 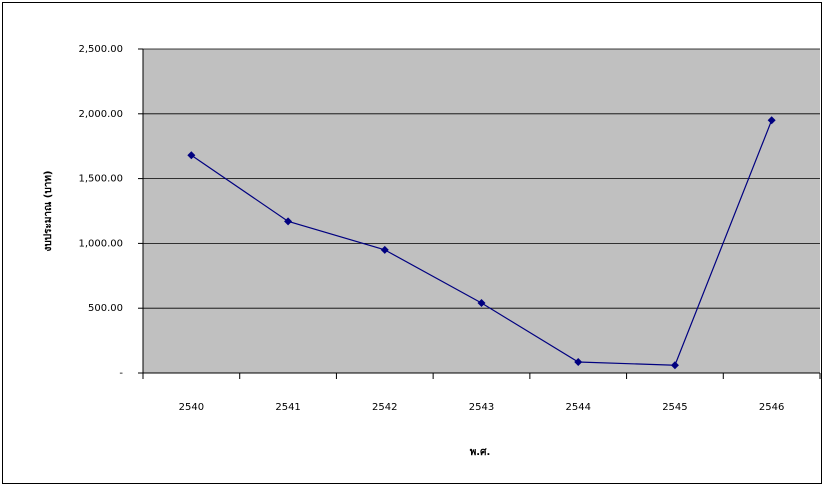 What do you see at coordinates (480, 452) in the screenshot?
I see `x-axis-title: พ.ศ.` at bounding box center [480, 452].